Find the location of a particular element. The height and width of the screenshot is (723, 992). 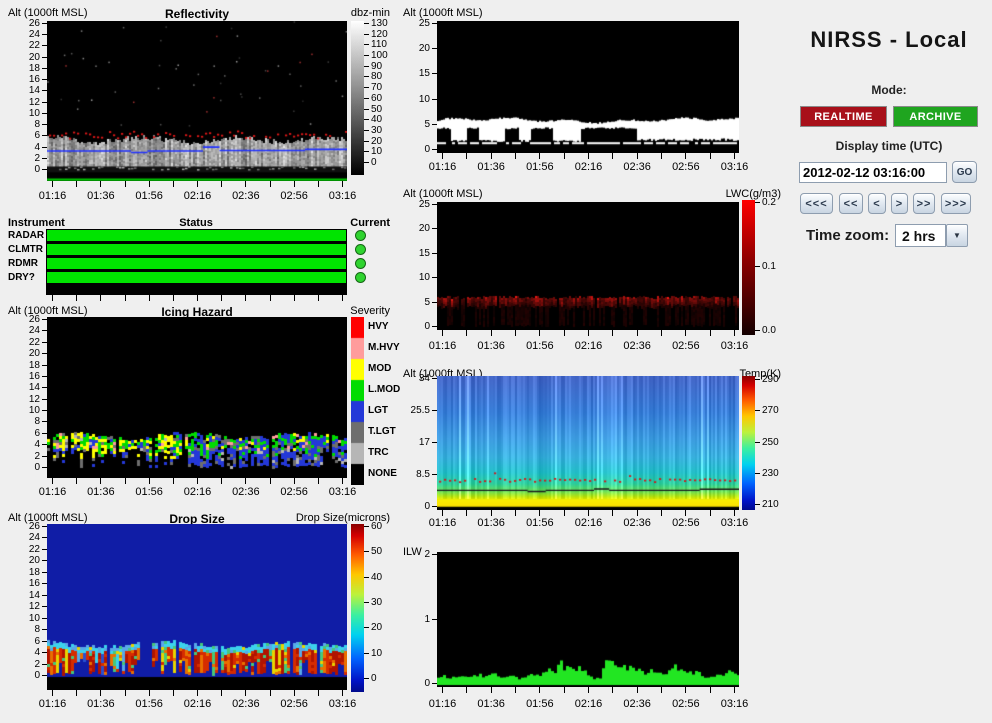

ilw-xtick-label: 03:16 is located at coordinates (734, 704).